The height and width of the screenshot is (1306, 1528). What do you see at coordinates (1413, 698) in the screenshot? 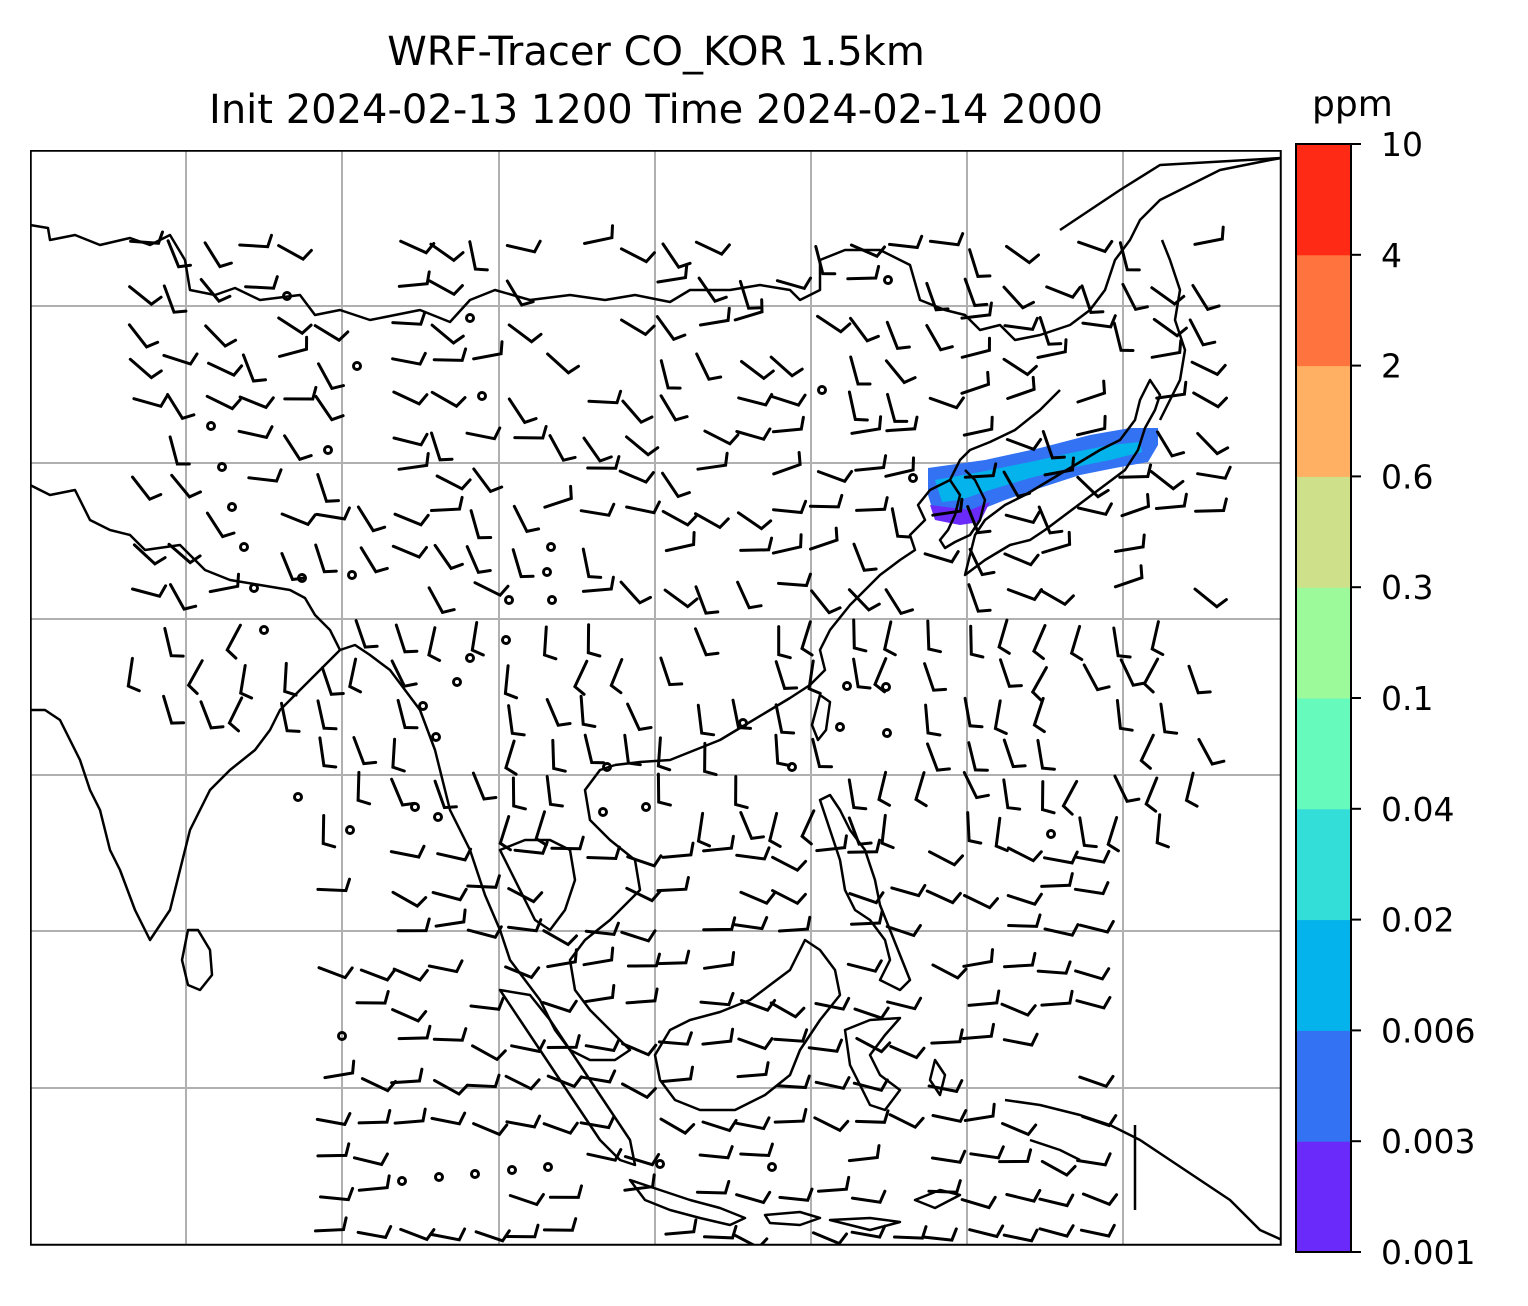
I see `colorbar-ticks: 0.001 0.003 0.006 0.02 0.04 0.1 0.3 0.6 2 4 10` at bounding box center [1413, 698].